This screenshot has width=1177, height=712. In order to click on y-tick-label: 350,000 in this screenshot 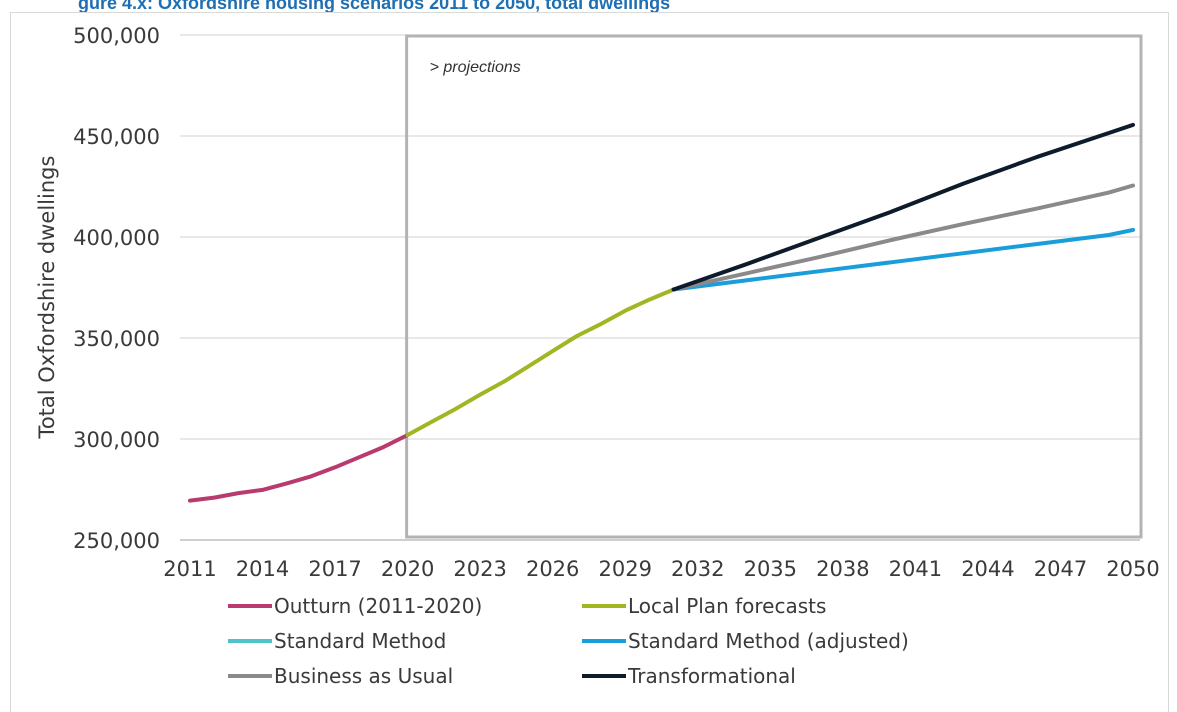, I will do `click(116, 339)`.